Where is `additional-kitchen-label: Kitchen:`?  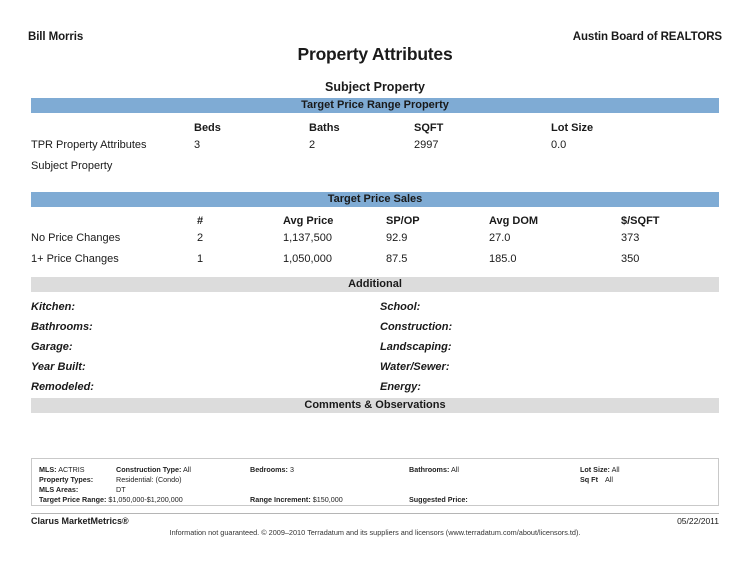 additional-kitchen-label: Kitchen: is located at coordinates (53, 307).